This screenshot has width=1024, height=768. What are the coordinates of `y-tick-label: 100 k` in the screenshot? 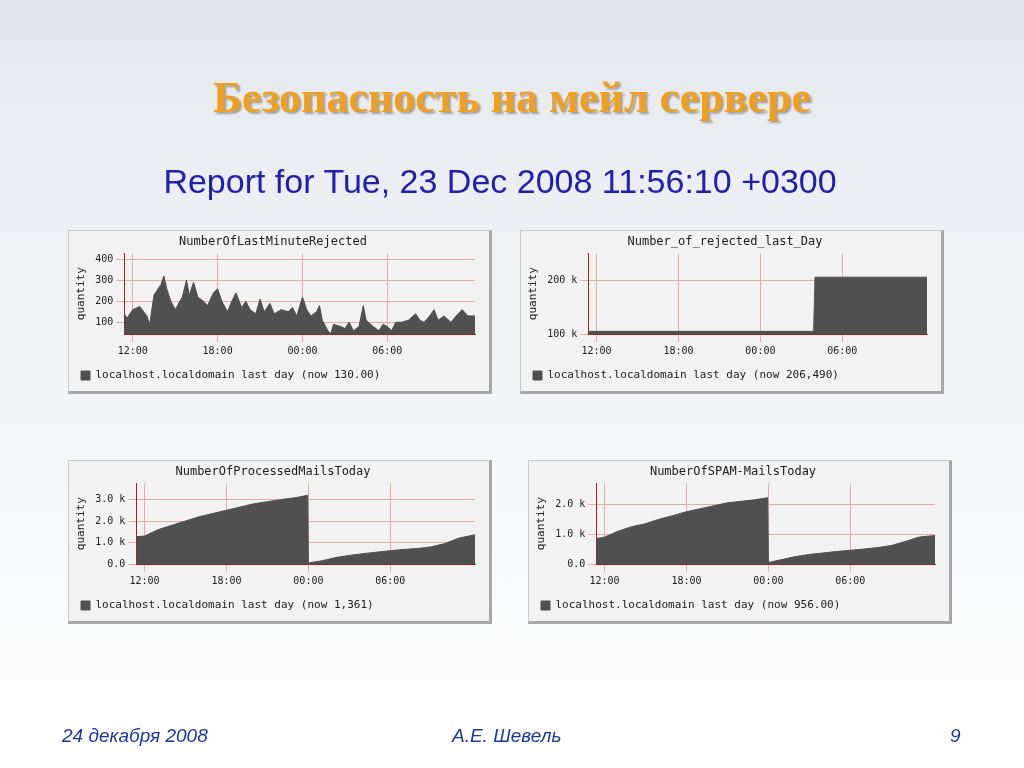 It's located at (562, 333).